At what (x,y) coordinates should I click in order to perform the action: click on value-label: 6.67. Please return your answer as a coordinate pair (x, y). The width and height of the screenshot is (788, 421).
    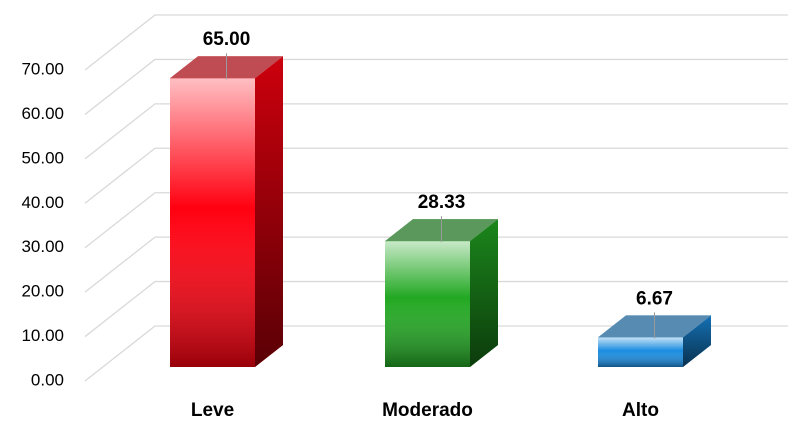
    Looking at the image, I should click on (654, 298).